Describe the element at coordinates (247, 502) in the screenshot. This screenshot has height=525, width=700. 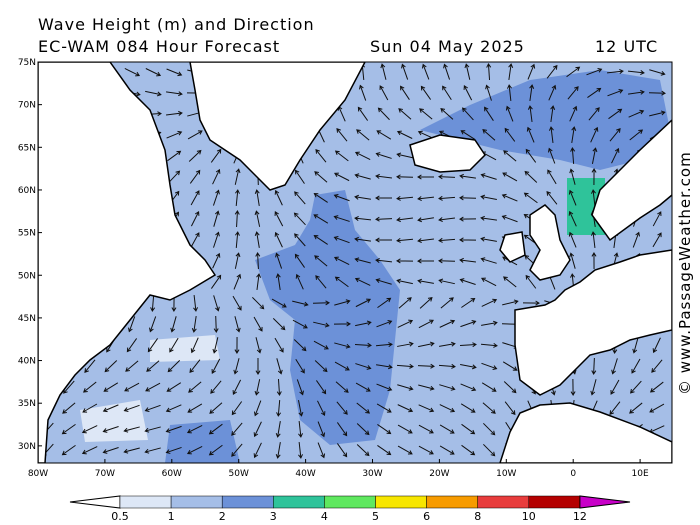
I see `colorbar-box` at that location.